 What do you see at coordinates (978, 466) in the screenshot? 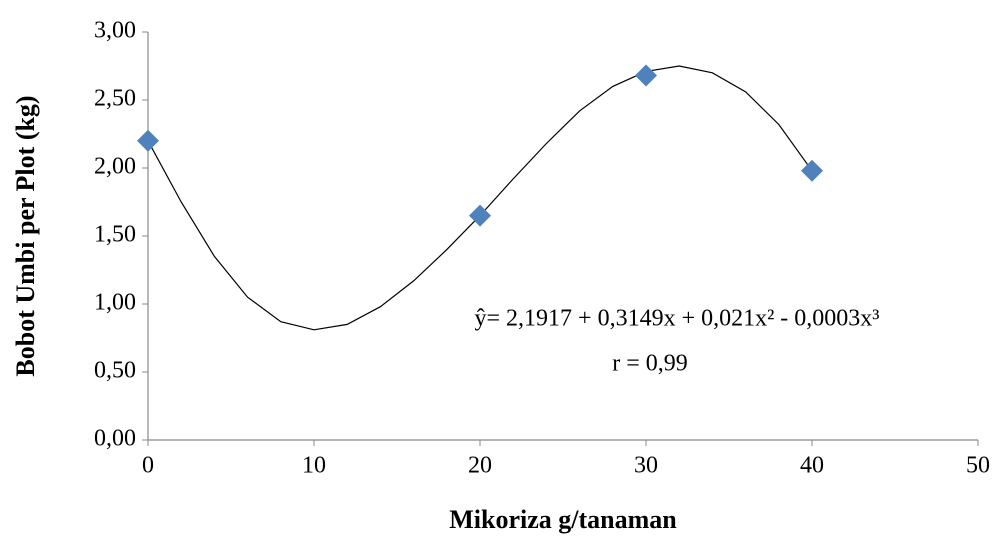
I see `x-tick-label: 50` at bounding box center [978, 466].